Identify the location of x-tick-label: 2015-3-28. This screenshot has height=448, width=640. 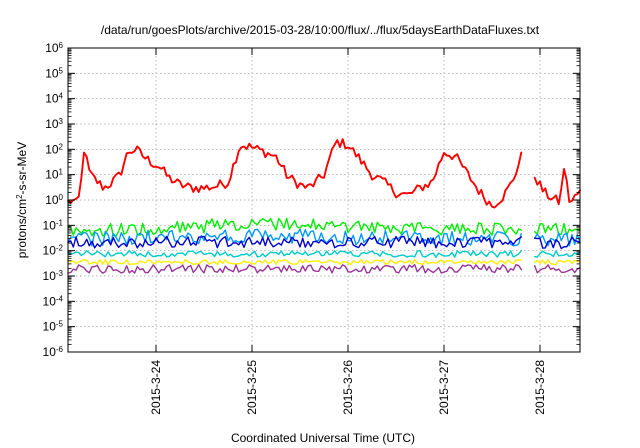
(540, 387).